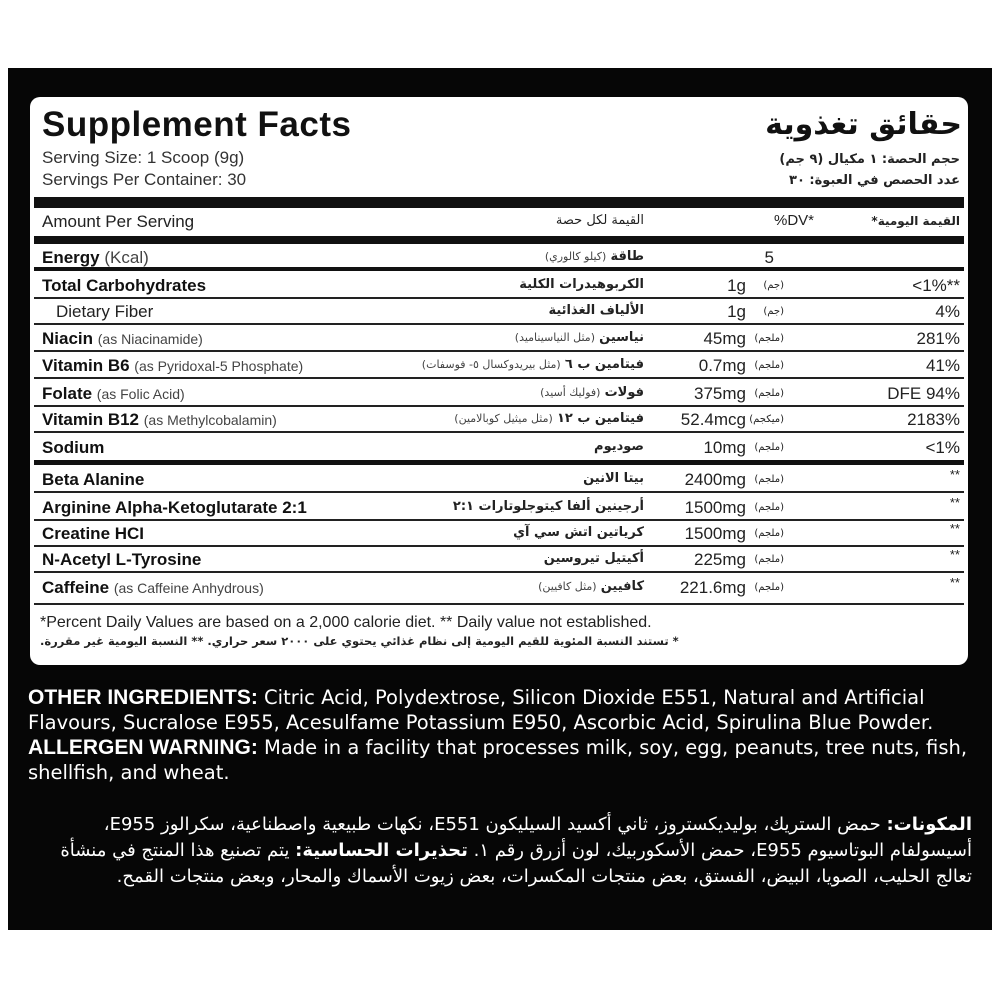  Describe the element at coordinates (499, 258) in the screenshot. I see `nutrient-row: Energy (Kcal) طاقة (كيلو كالوري) 5` at that location.